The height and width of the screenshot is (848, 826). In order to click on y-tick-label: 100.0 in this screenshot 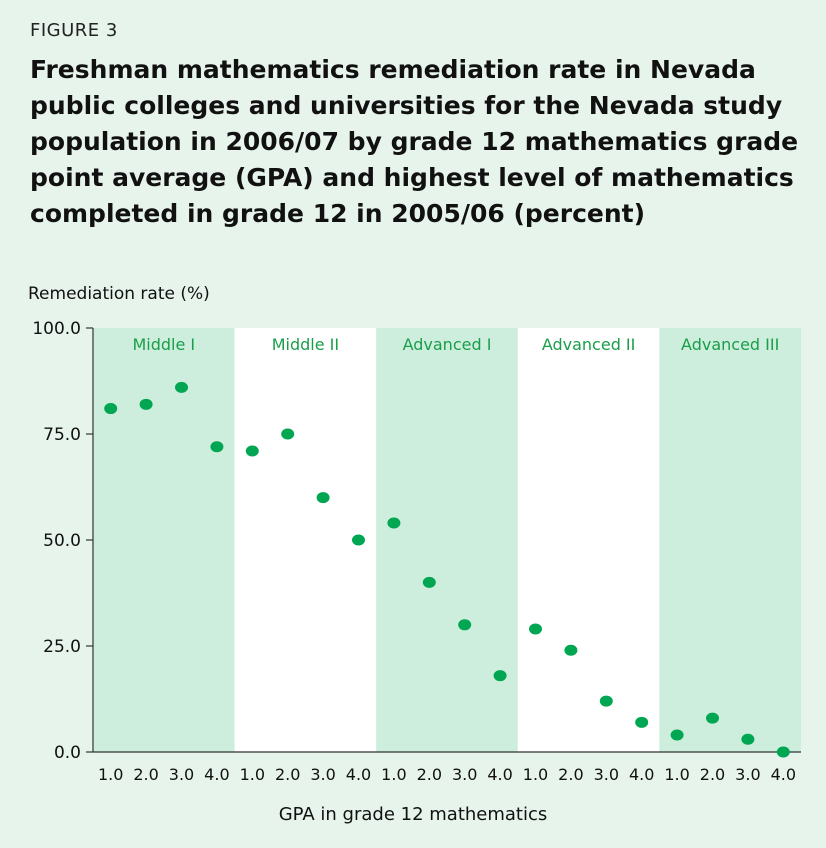, I will do `click(56, 329)`.